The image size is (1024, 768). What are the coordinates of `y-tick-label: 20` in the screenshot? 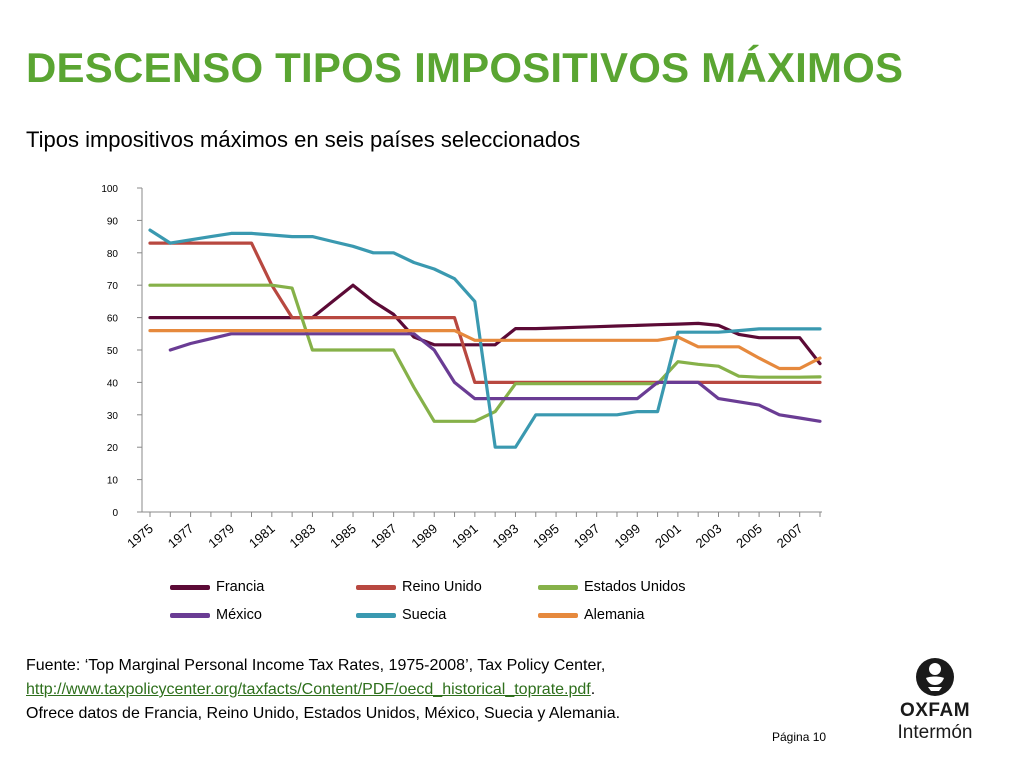 It's located at (113, 448).